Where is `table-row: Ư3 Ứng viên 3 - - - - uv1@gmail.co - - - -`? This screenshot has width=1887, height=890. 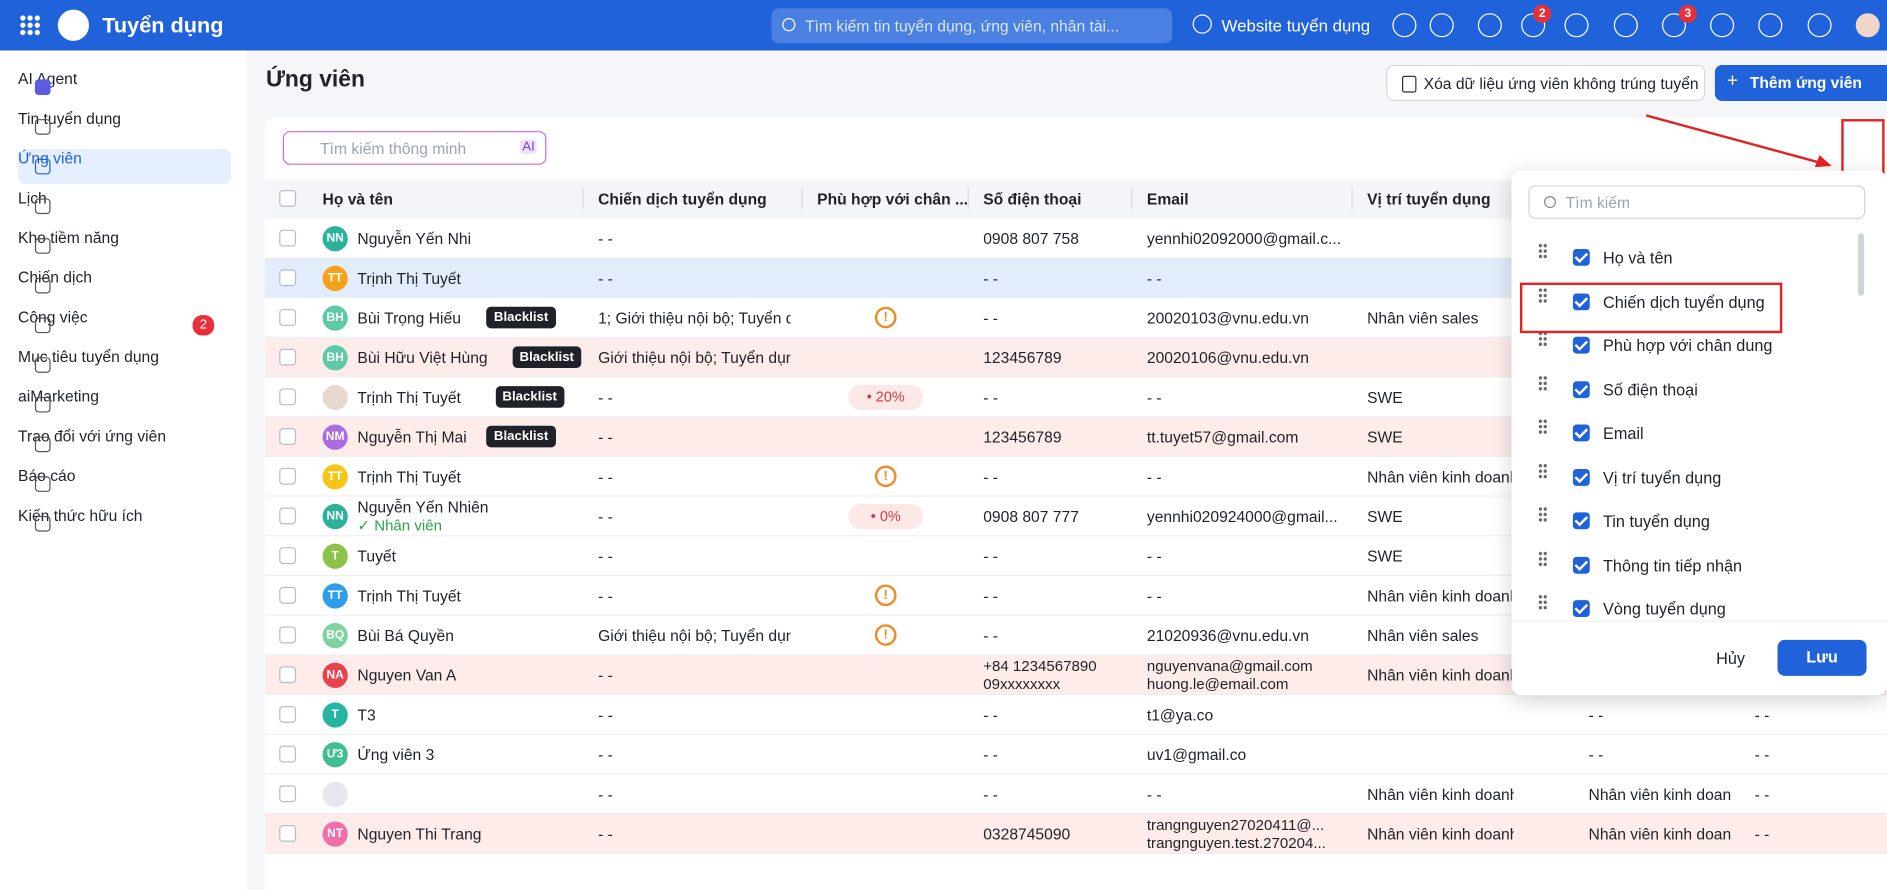
table-row: Ư3 Ứng viên 3 - - - - uv1@gmail.co - - - - is located at coordinates (1075, 754).